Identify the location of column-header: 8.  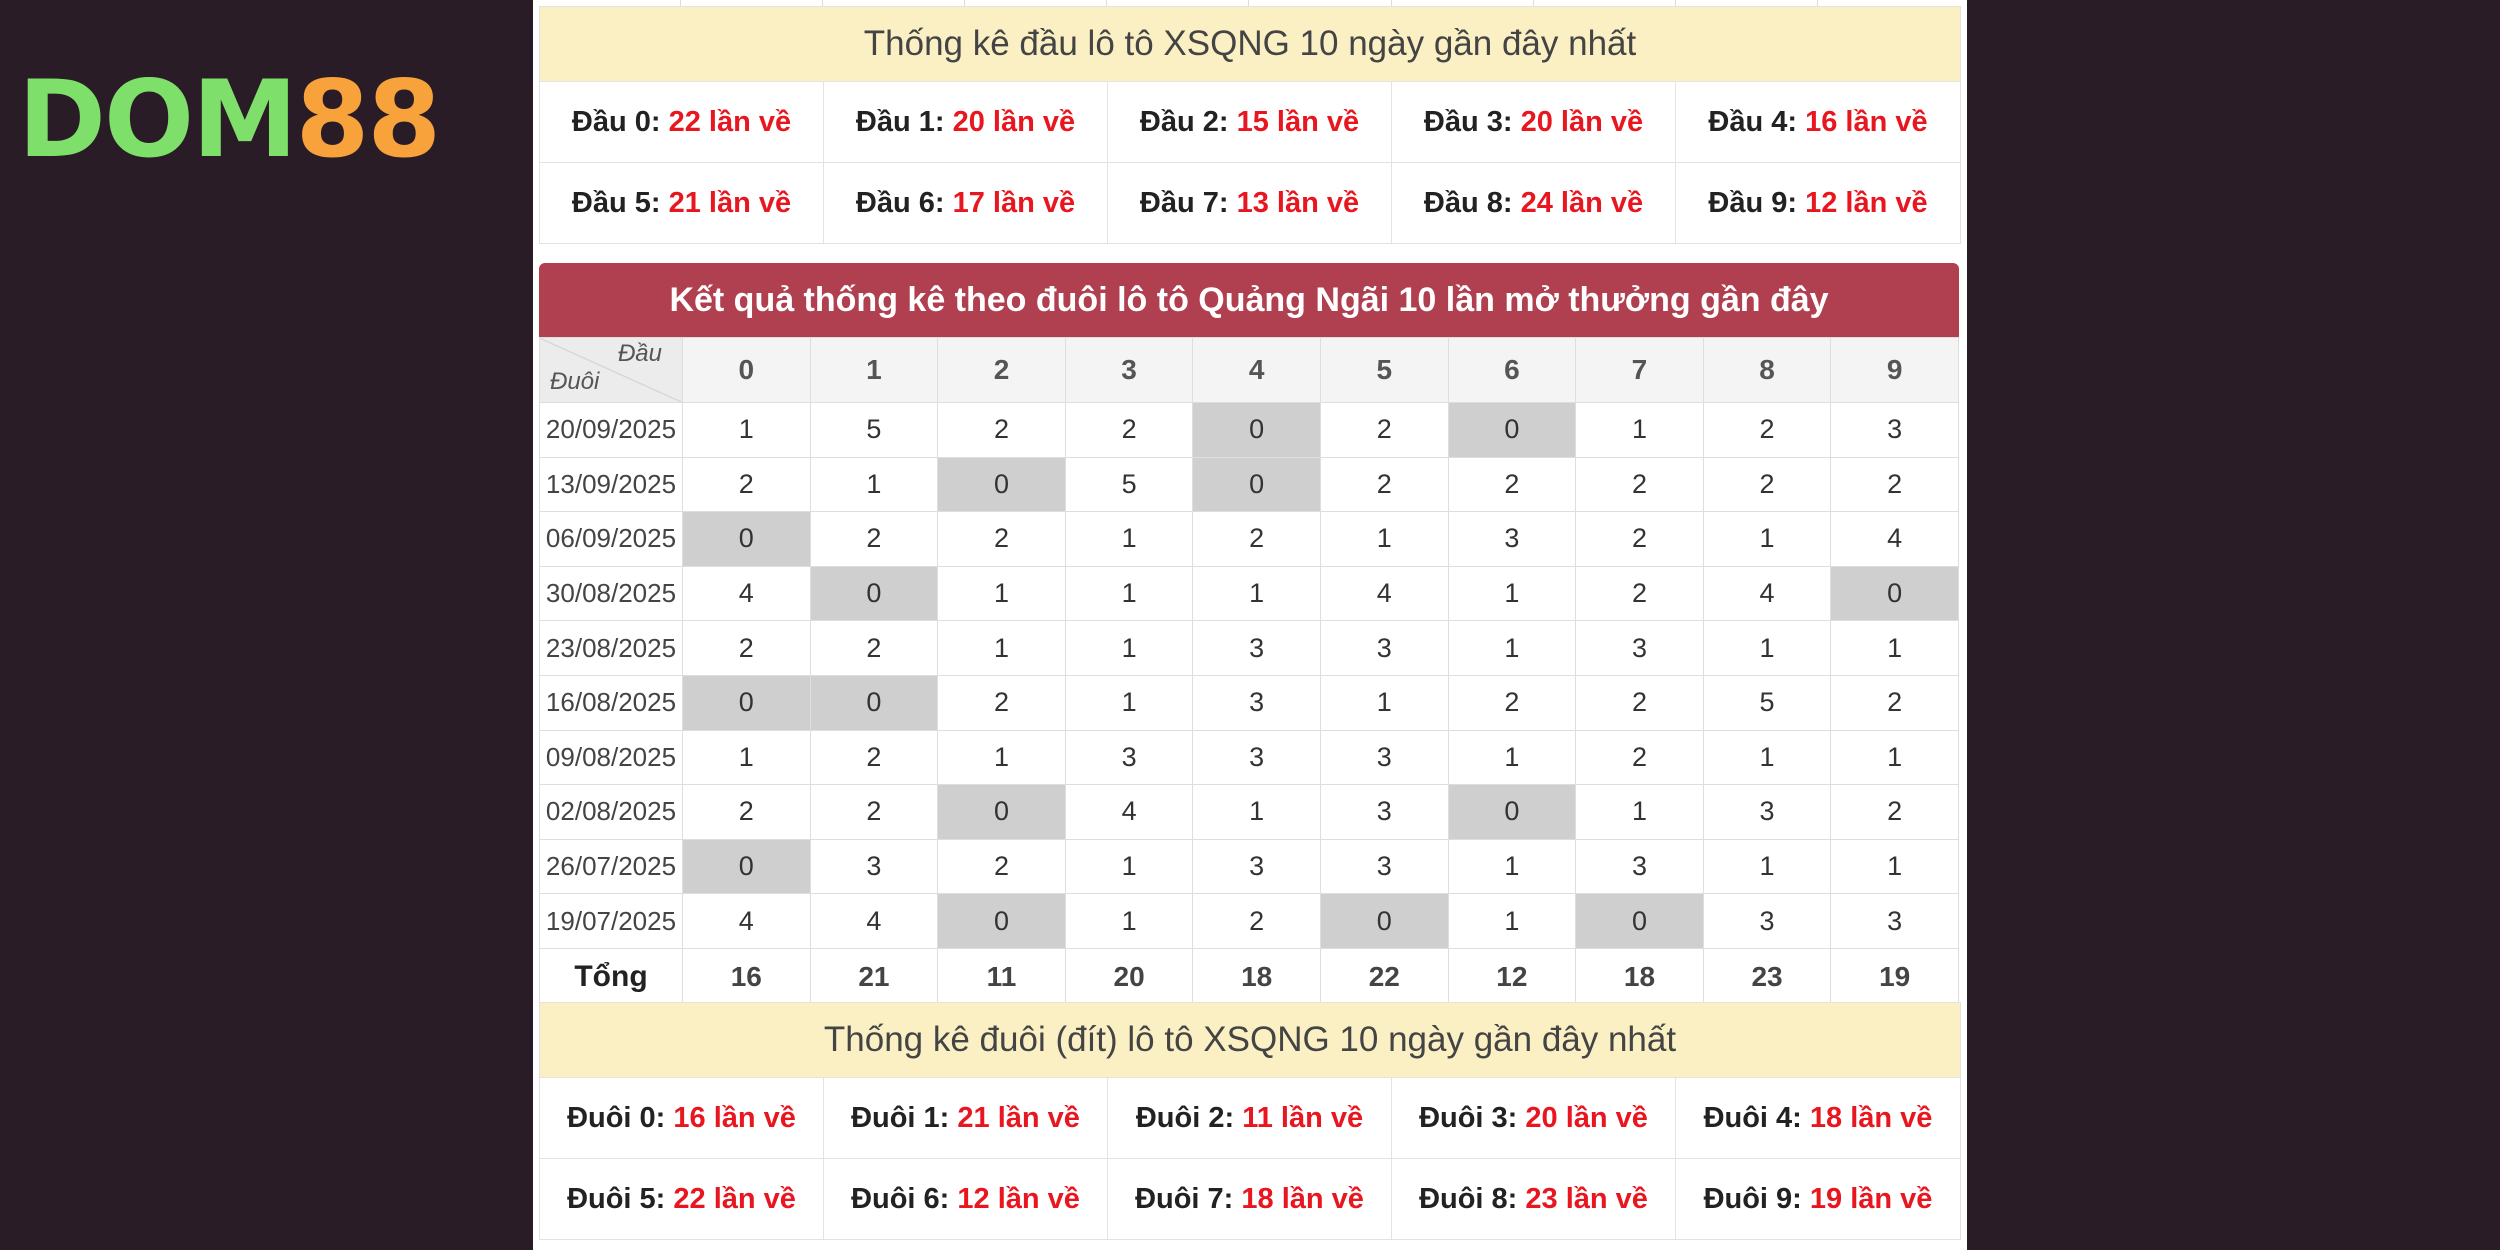
(1767, 370).